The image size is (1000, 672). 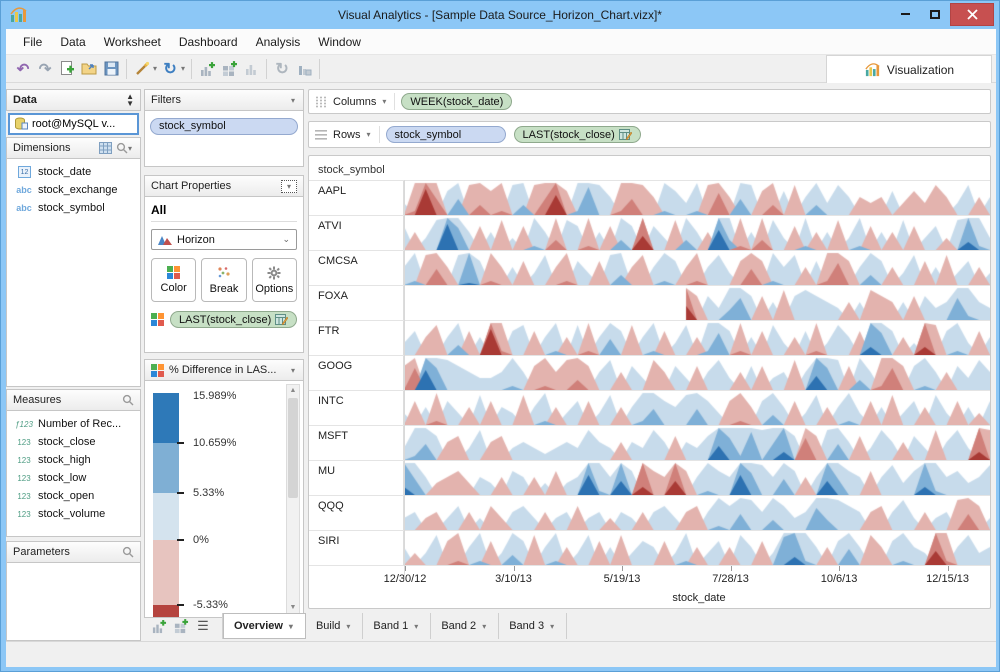 What do you see at coordinates (697, 198) in the screenshot?
I see `horizon-area-aapl` at bounding box center [697, 198].